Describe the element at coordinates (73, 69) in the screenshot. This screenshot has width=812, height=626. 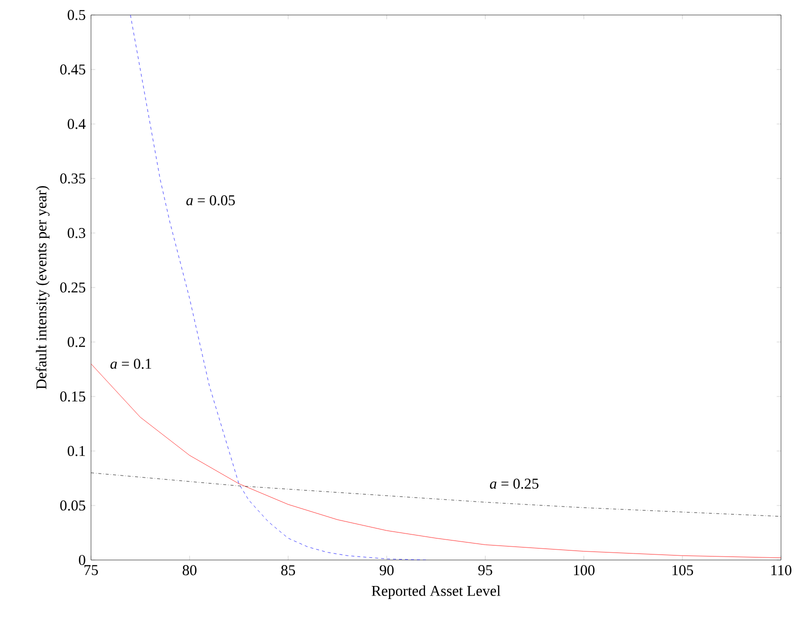
I see `y-tick-label: 0.45` at that location.